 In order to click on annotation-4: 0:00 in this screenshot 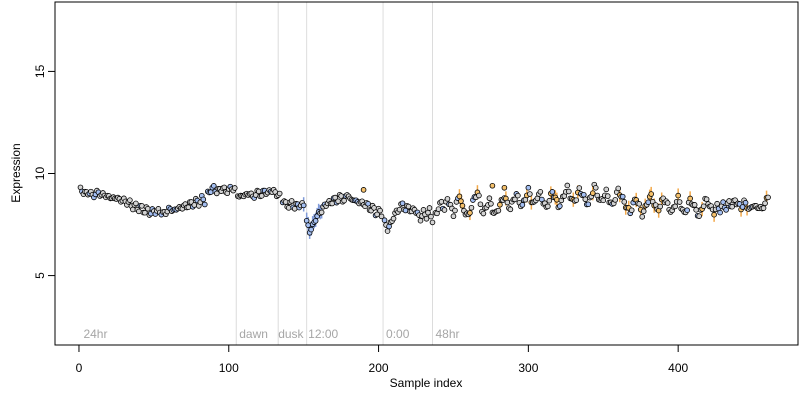, I will do `click(398, 334)`.